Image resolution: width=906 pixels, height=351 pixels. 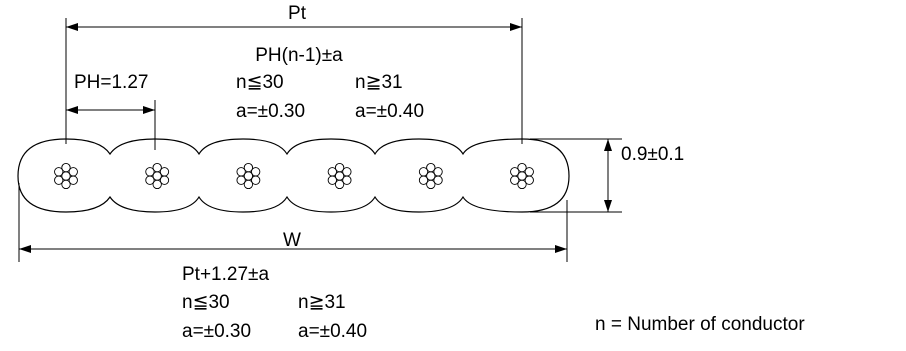 What do you see at coordinates (322, 302) in the screenshot?
I see `w-condition-ge: n≧31` at bounding box center [322, 302].